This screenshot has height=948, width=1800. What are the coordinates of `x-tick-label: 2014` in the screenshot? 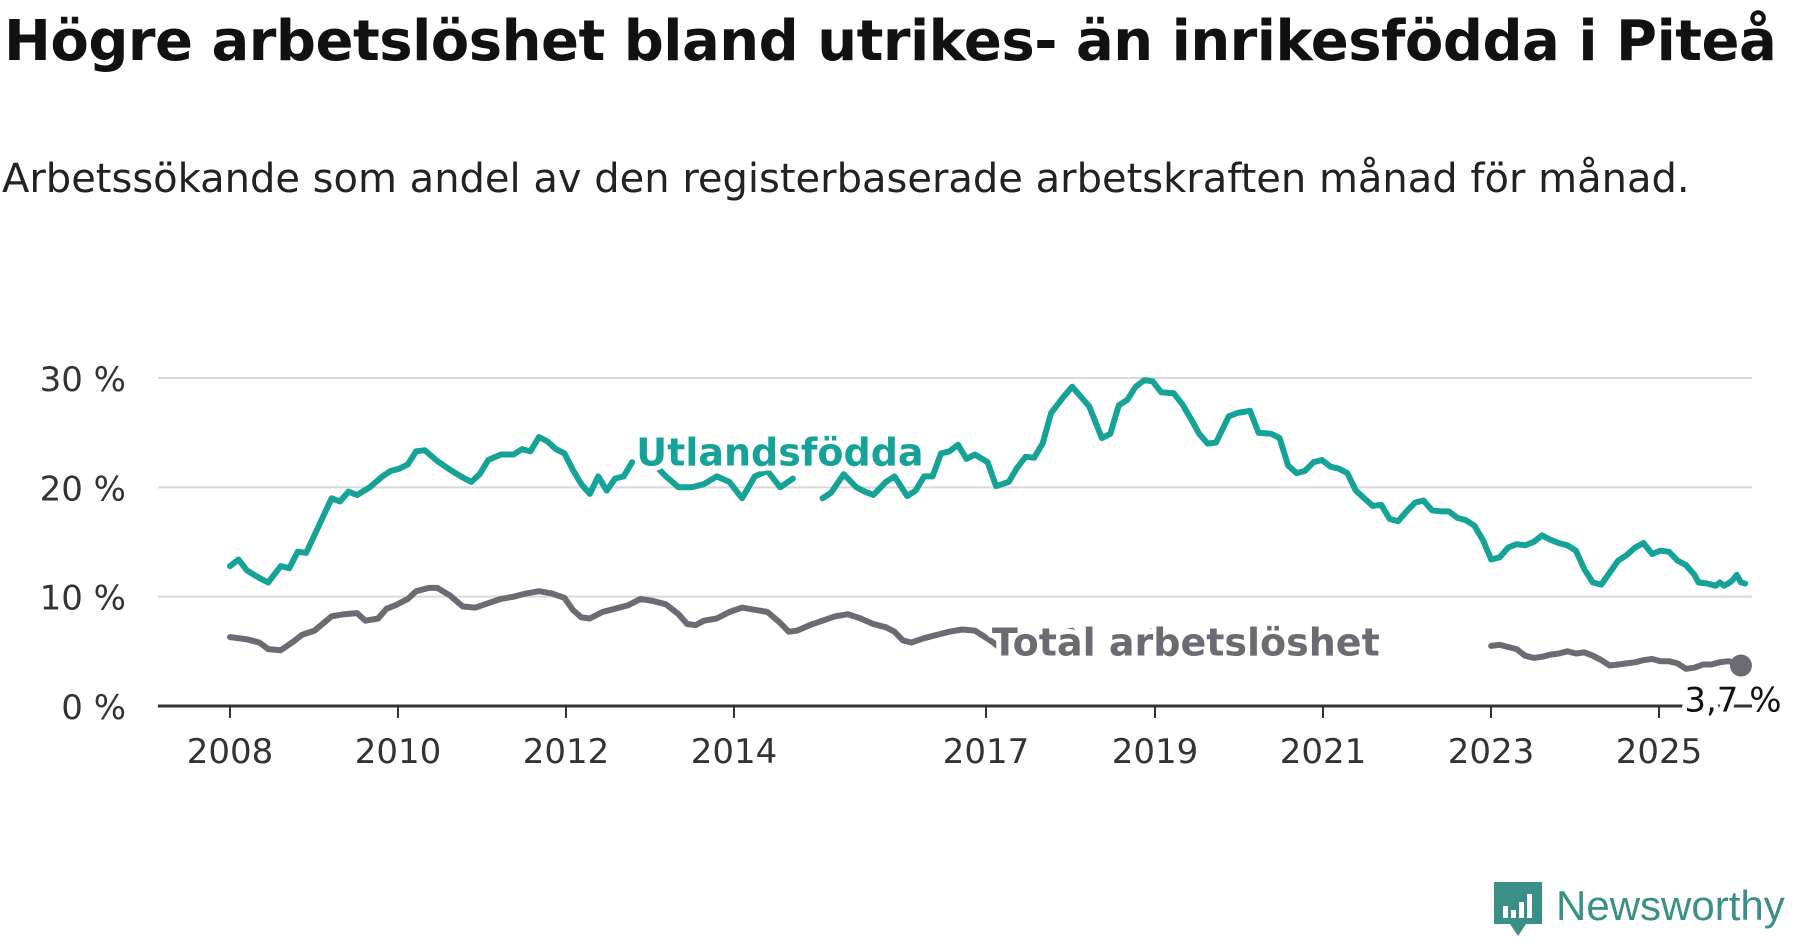 It's located at (734, 752).